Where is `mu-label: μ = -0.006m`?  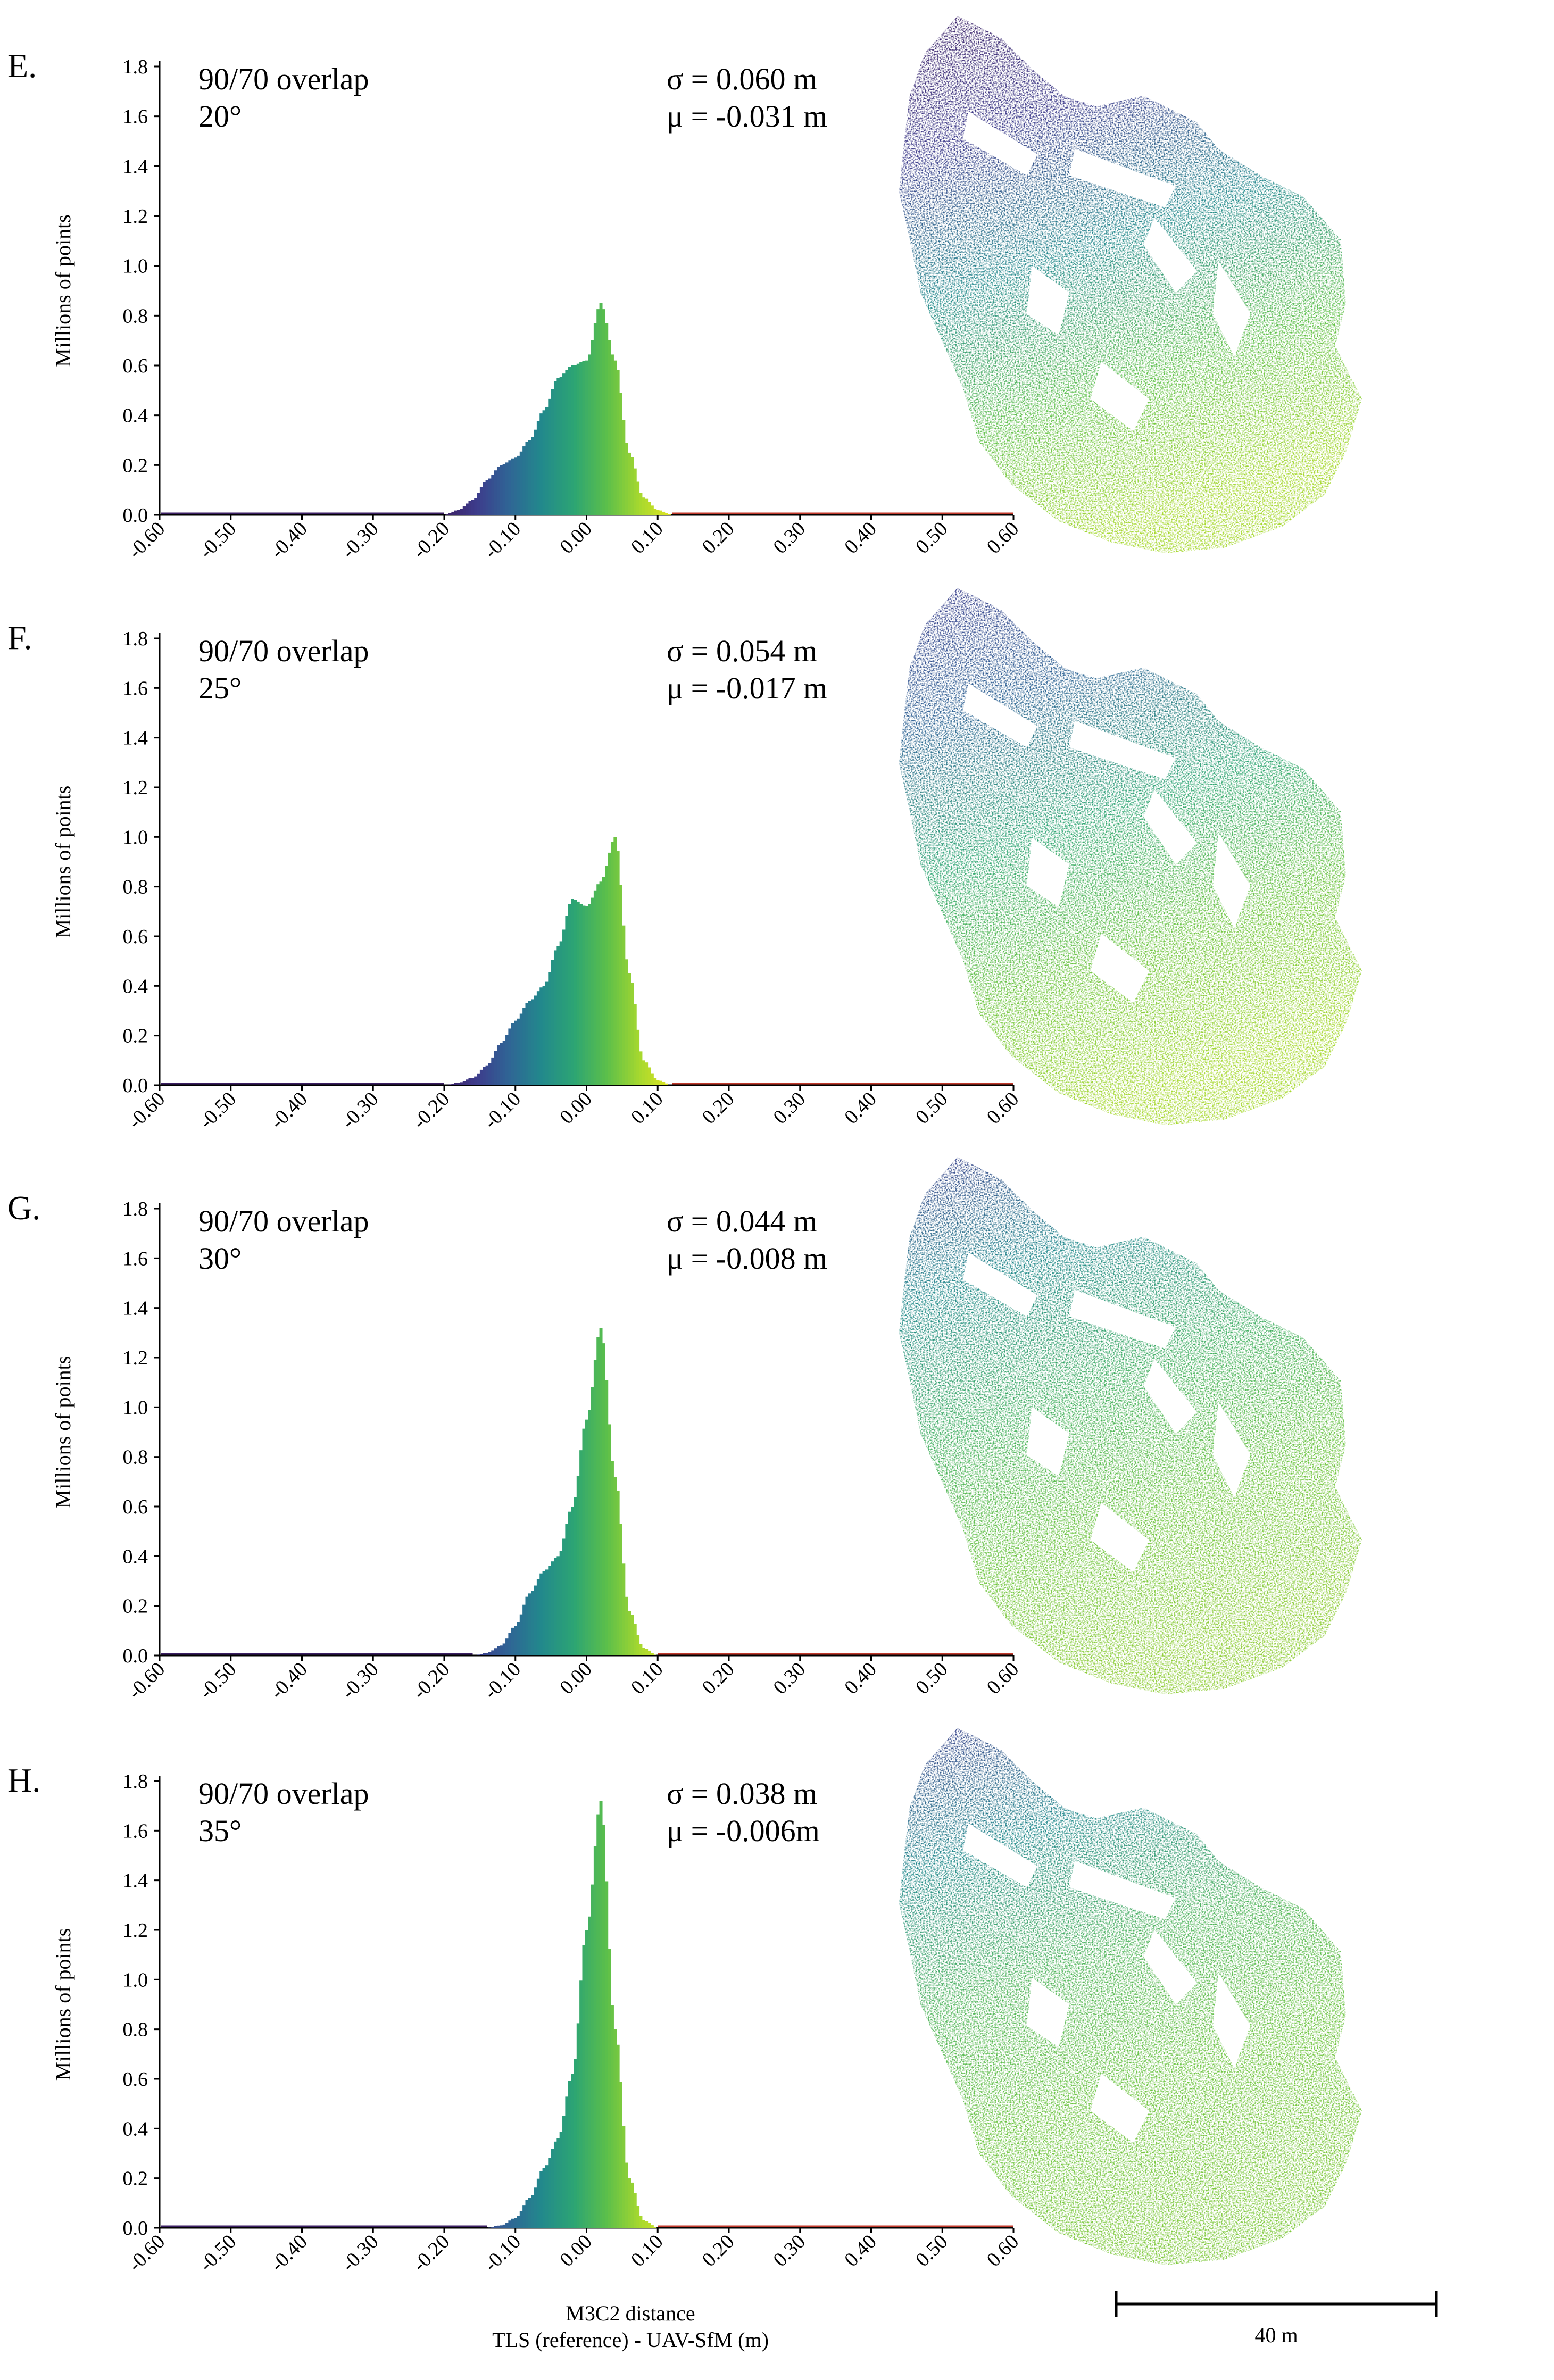
mu-label: μ = -0.006m is located at coordinates (743, 1830).